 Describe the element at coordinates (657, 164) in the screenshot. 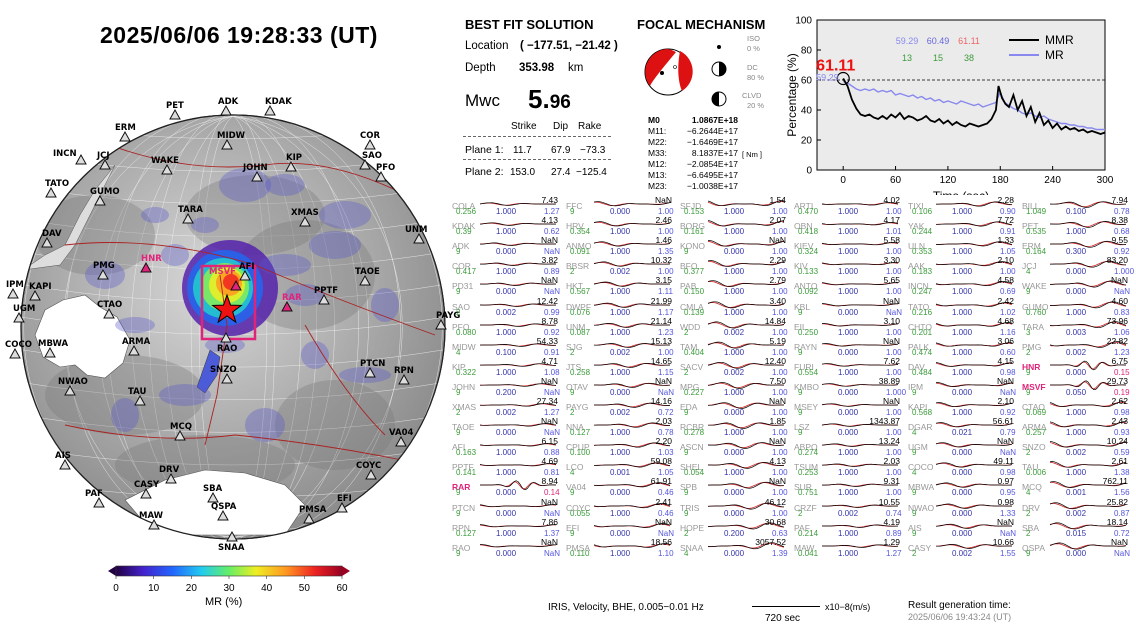

I see `tensor-key: M12:` at that location.